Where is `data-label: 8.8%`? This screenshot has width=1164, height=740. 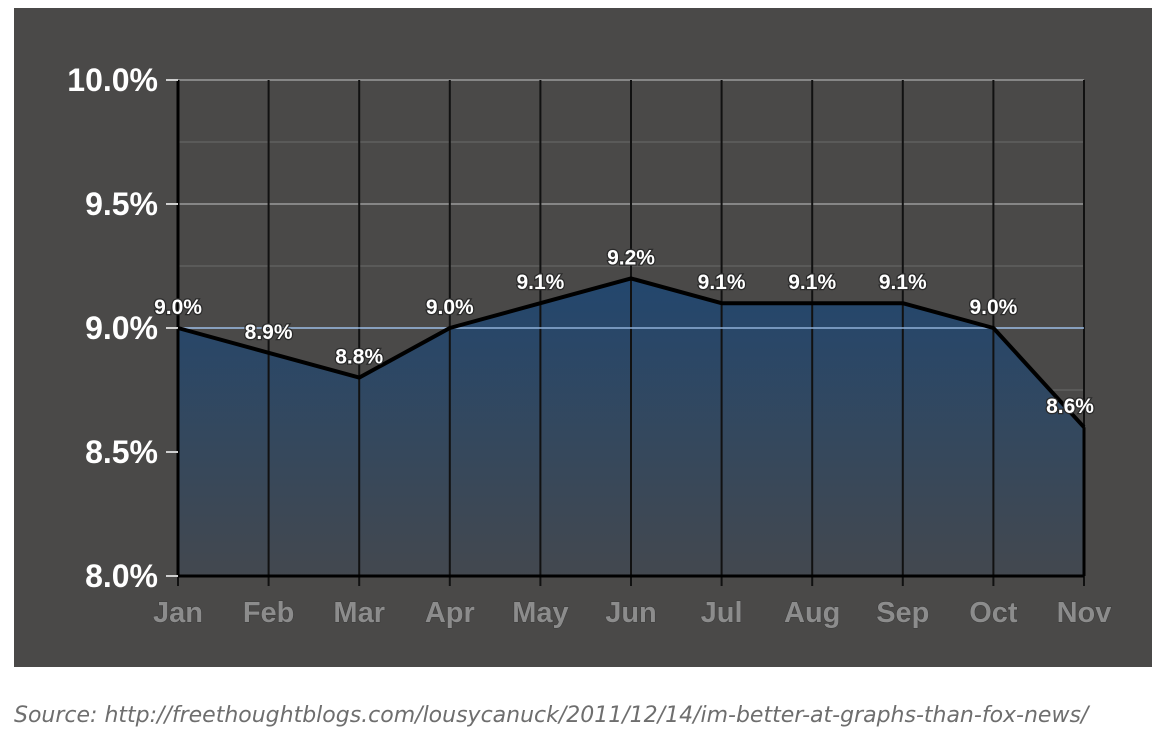 data-label: 8.8% is located at coordinates (359, 357).